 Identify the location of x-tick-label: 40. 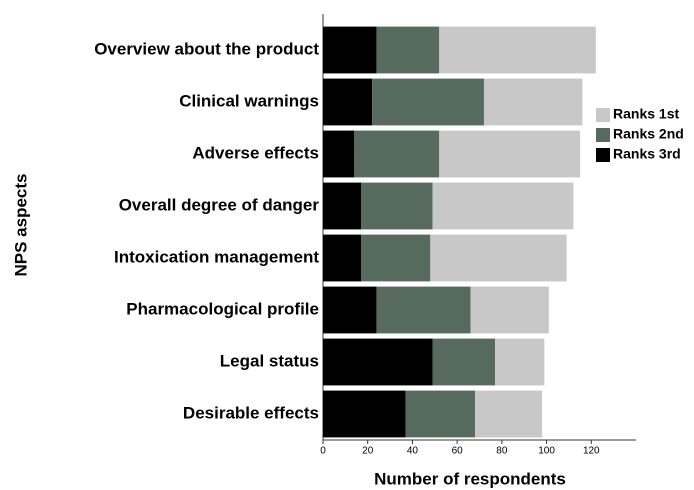
(413, 451).